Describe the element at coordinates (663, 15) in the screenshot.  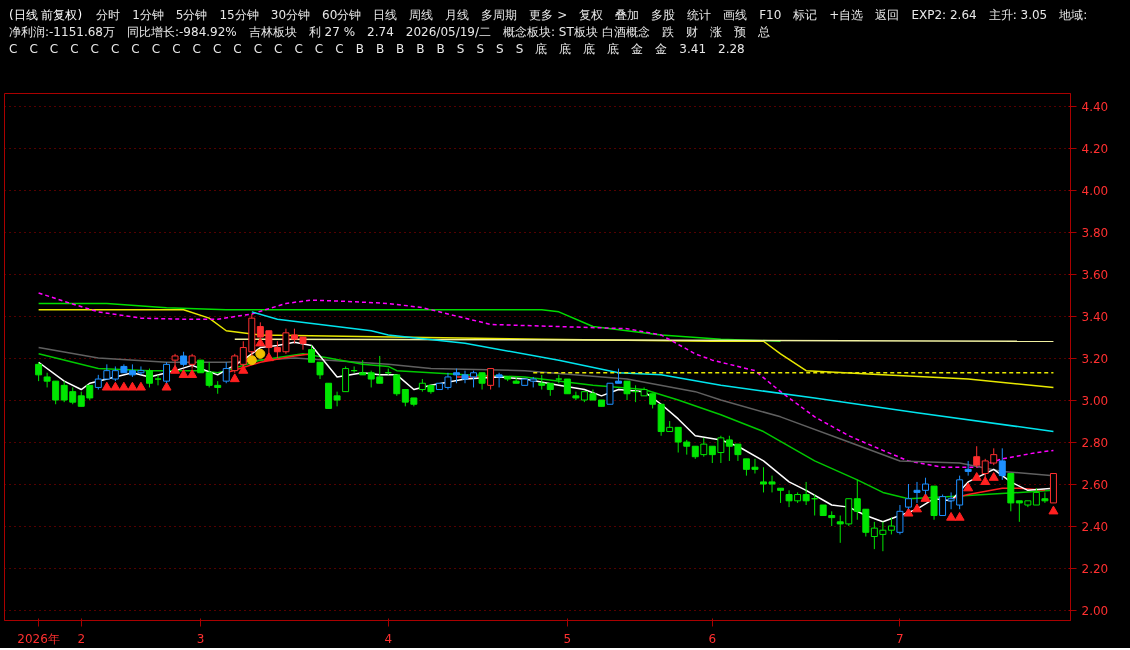
I see `text: 多股` at that location.